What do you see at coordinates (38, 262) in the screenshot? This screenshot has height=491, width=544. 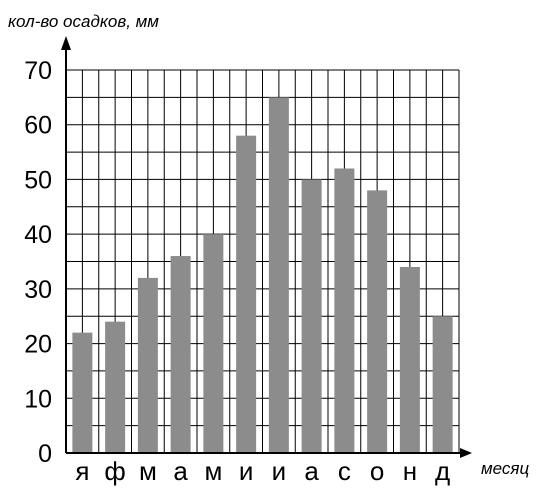 I see `y-tick-labels: 0 10 20 30 40 50 60 70` at bounding box center [38, 262].